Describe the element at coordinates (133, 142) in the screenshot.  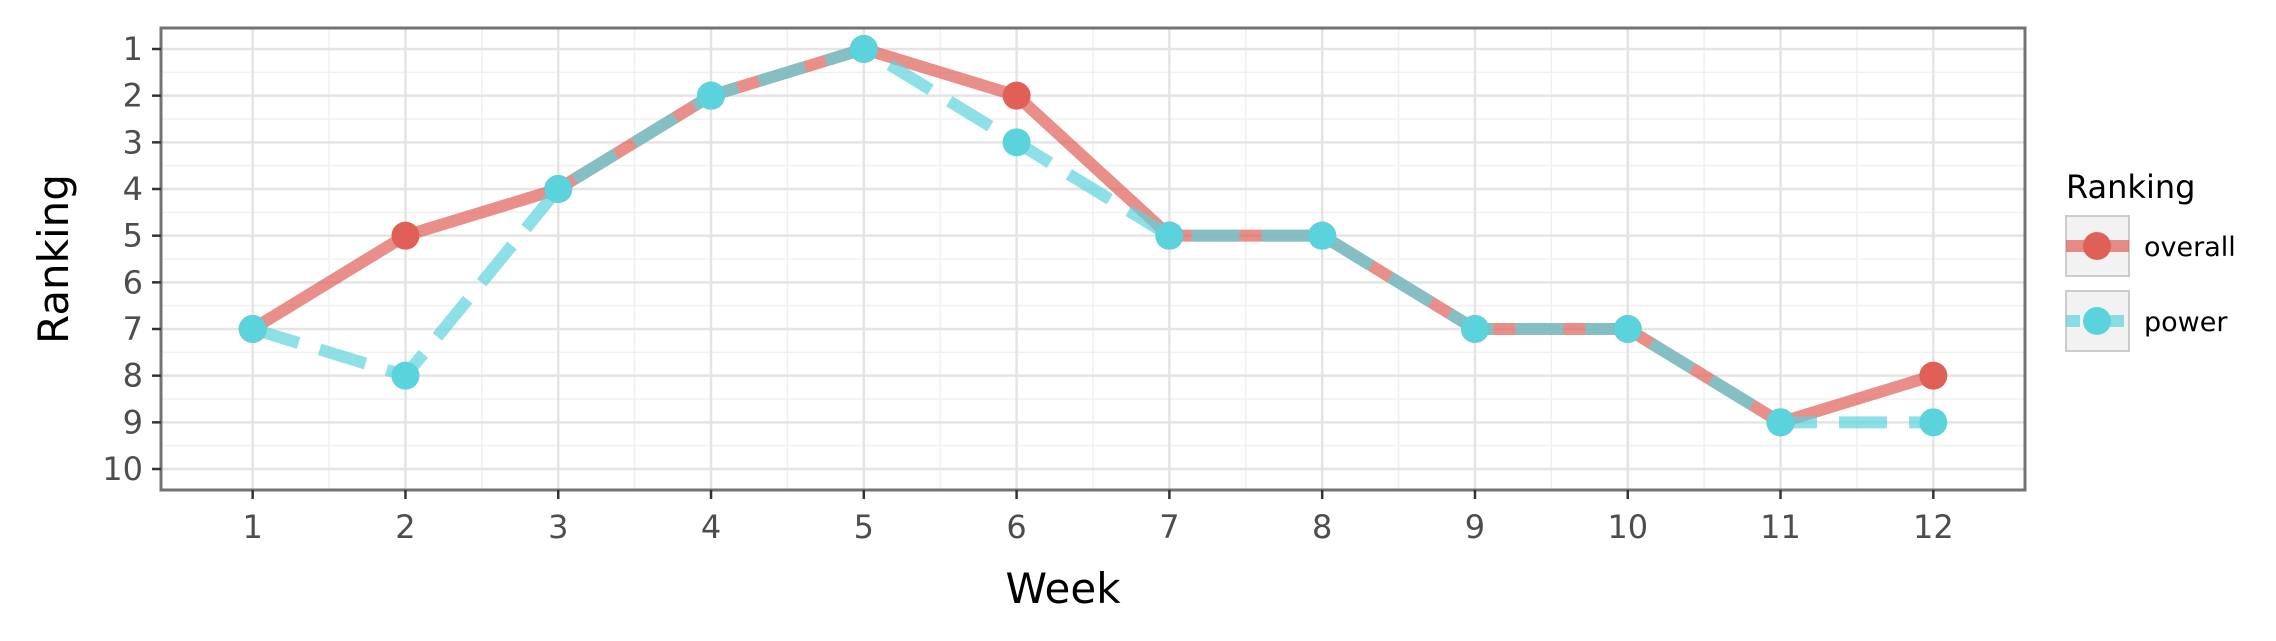
I see `y-tick-label: 3` at that location.